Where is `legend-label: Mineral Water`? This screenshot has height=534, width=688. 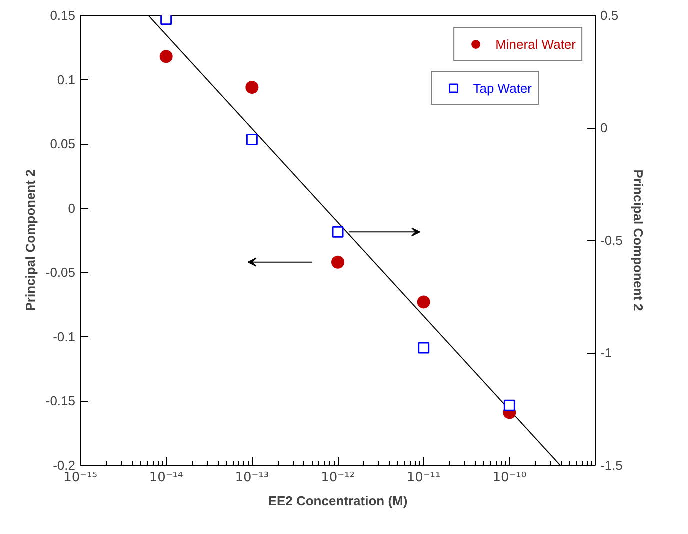 legend-label: Mineral Water is located at coordinates (536, 44).